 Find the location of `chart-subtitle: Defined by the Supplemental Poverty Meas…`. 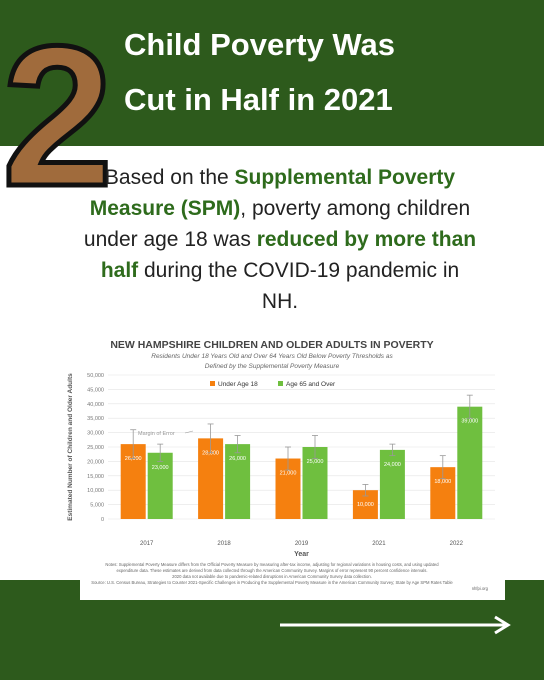

chart-subtitle: Defined by the Supplemental Poverty Meas… is located at coordinates (272, 366).